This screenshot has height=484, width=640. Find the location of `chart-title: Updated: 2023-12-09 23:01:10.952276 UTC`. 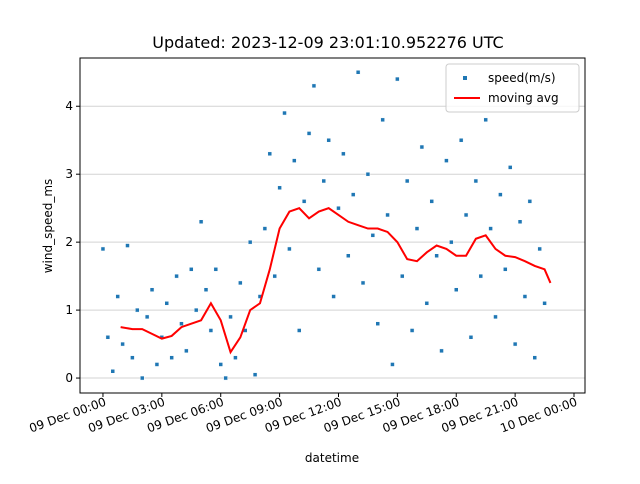

chart-title: Updated: 2023-12-09 23:01:10.952276 UTC is located at coordinates (327, 42).